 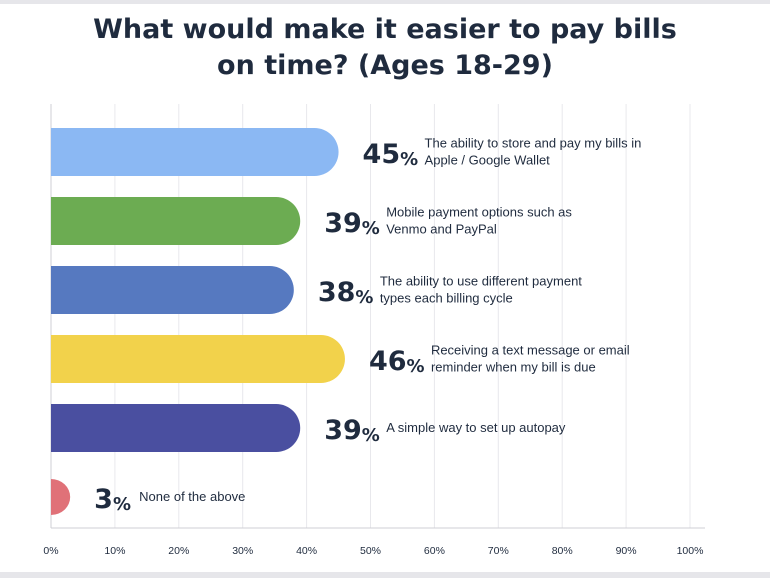 I want to click on x-tick-label: 60%, so click(x=434, y=551).